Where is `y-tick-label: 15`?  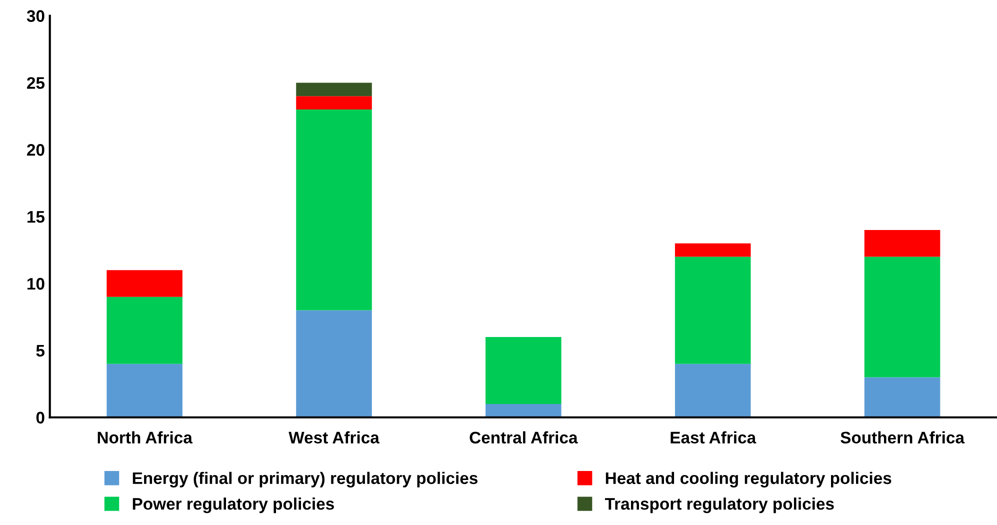
y-tick-label: 15 is located at coordinates (36, 217).